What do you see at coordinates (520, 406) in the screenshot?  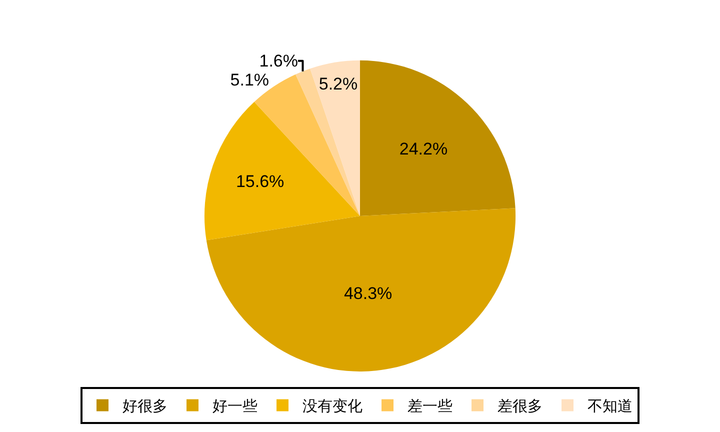 I see `legend-label: 差很多` at bounding box center [520, 406].